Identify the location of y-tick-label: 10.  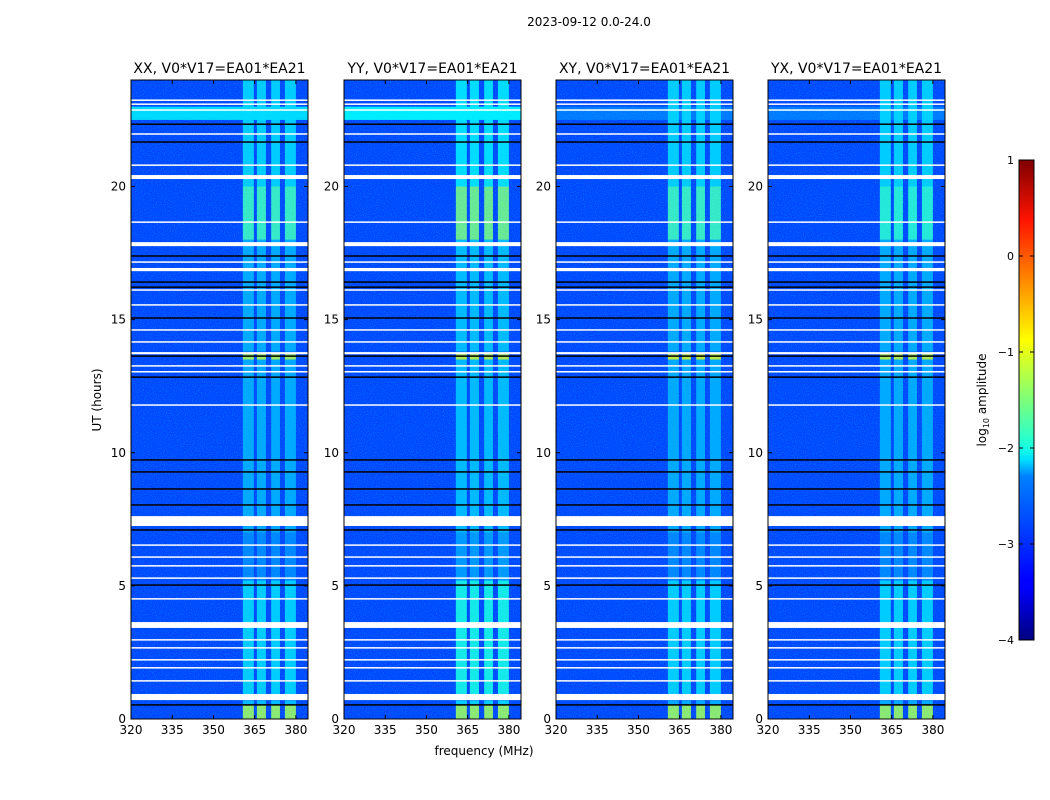
(755, 453).